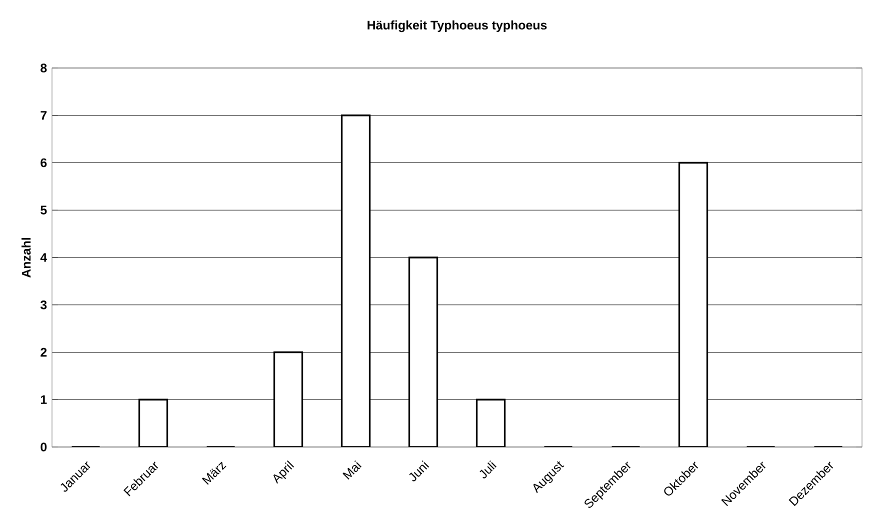 The image size is (869, 521). What do you see at coordinates (43, 210) in the screenshot?
I see `y-tick-label: 5` at bounding box center [43, 210].